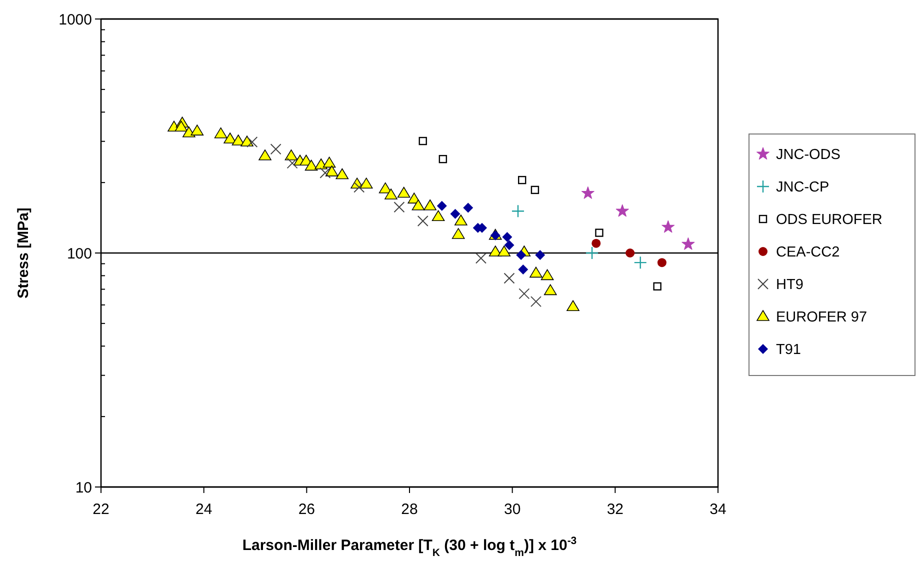  Describe the element at coordinates (83, 487) in the screenshot. I see `y-tick-label: 10` at that location.